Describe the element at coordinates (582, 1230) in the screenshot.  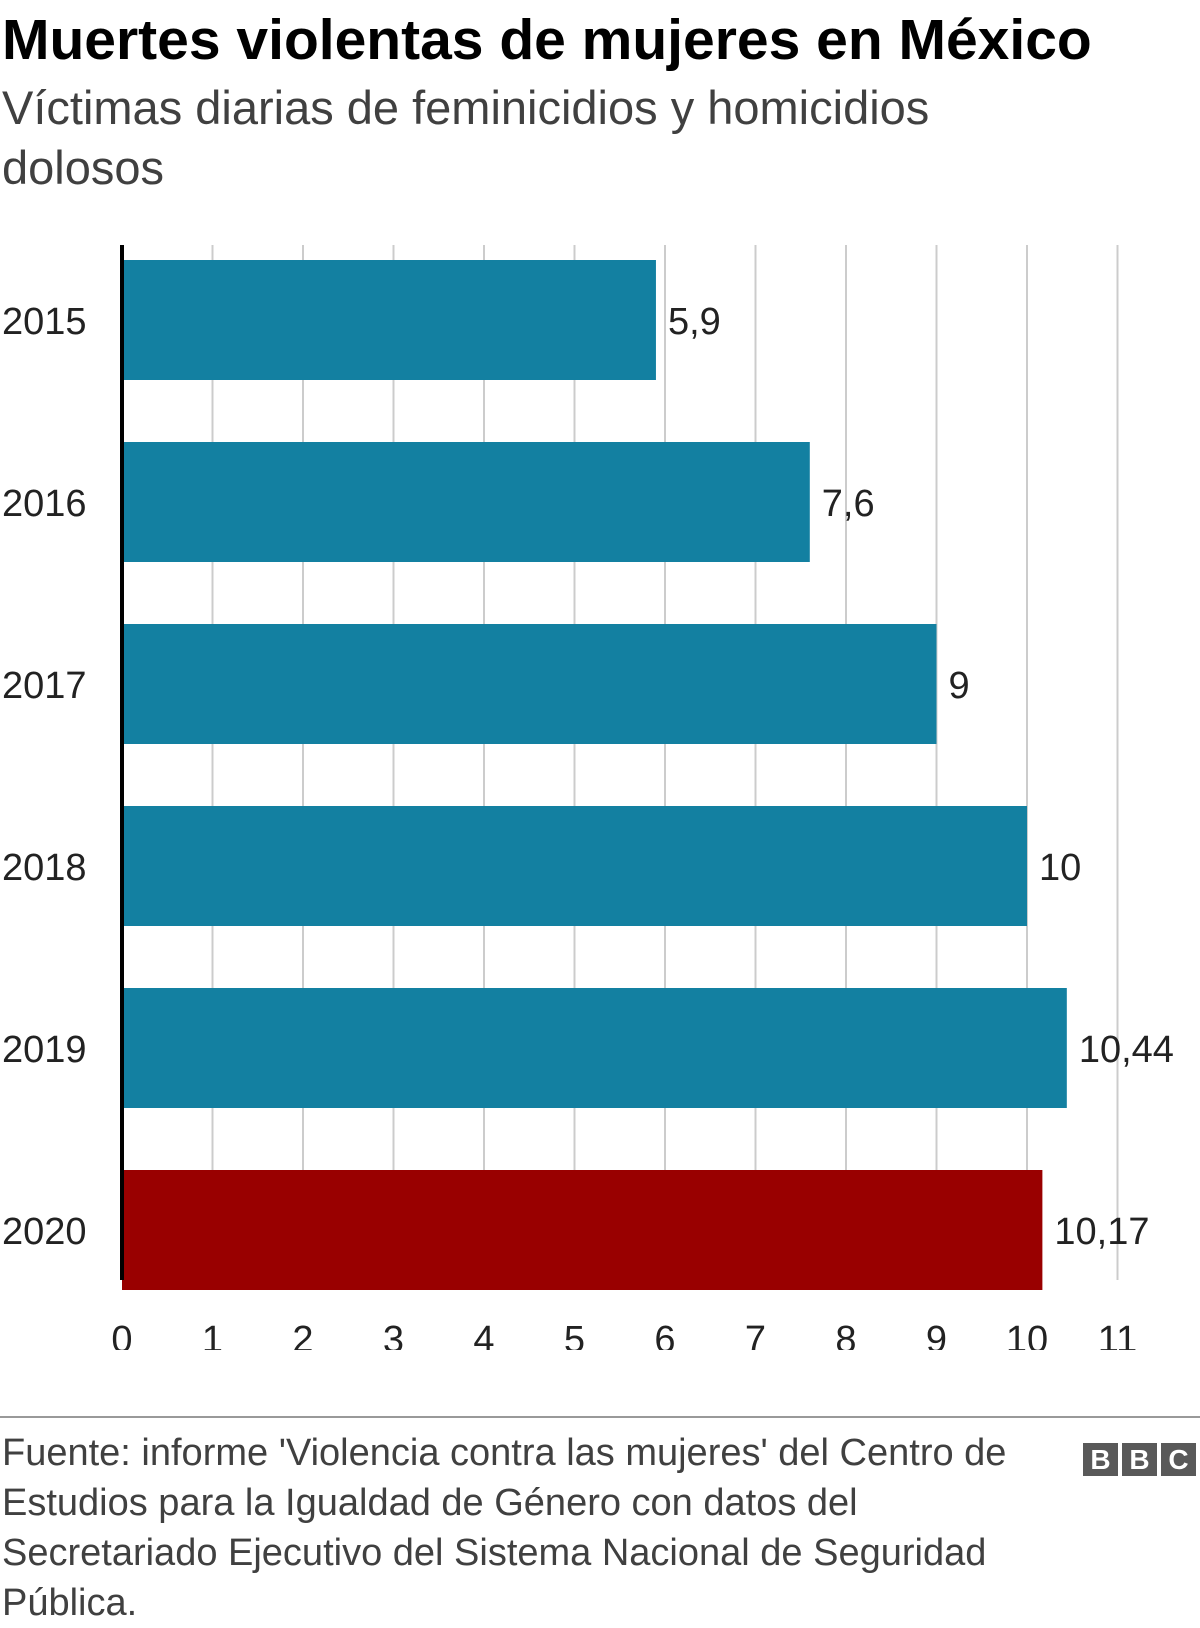
I see `bar-2020` at that location.